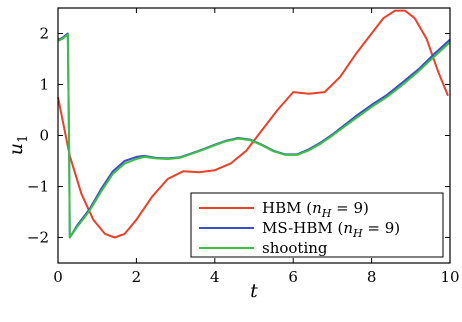 The width and height of the screenshot is (462, 322). Describe the element at coordinates (16, 149) in the screenshot. I see `y-axis-label-main: u` at that location.